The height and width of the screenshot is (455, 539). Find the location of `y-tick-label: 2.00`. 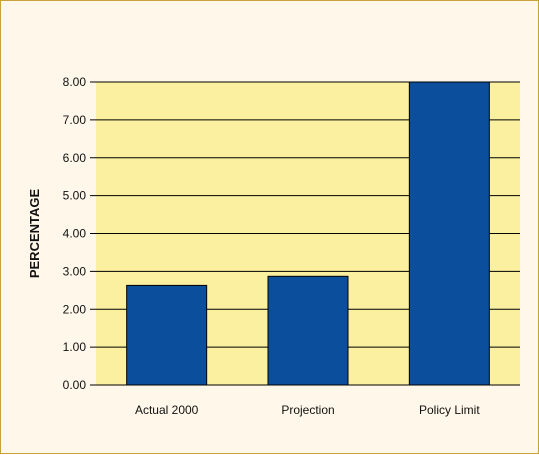

y-tick-label: 2.00 is located at coordinates (75, 309).